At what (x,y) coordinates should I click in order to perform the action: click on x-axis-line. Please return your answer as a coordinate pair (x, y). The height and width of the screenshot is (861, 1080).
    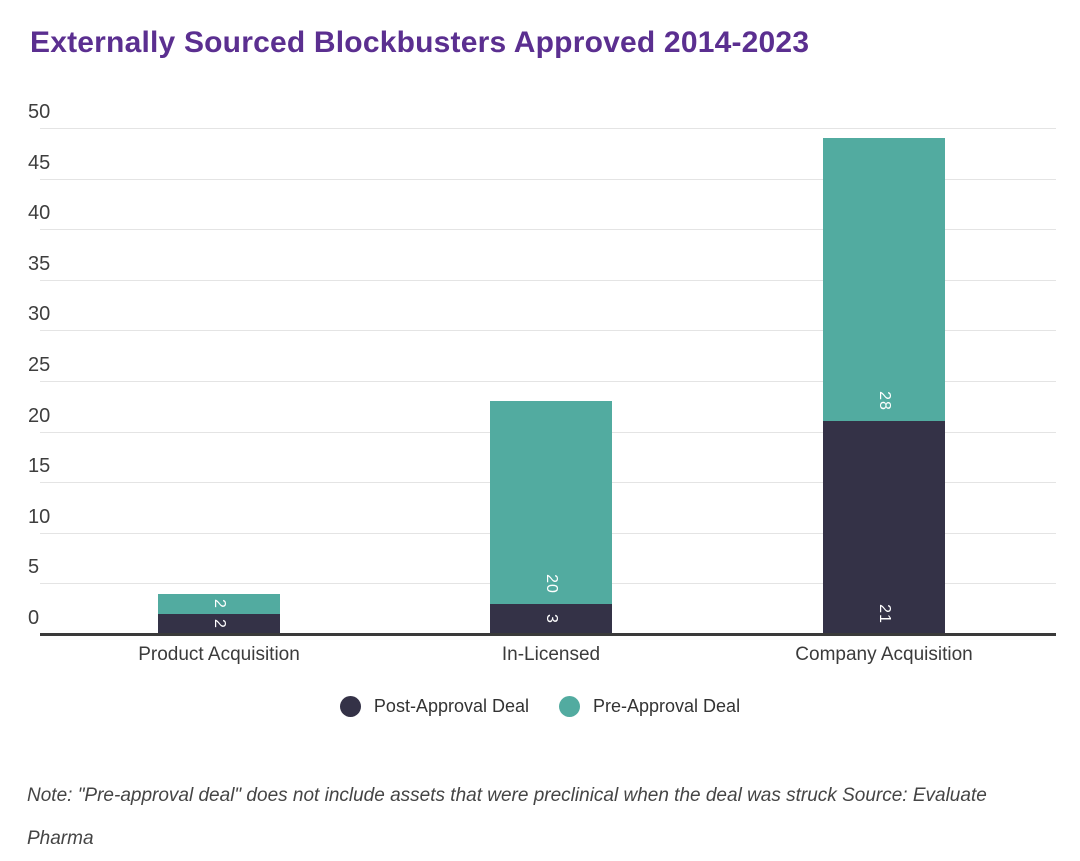
    Looking at the image, I should click on (548, 634).